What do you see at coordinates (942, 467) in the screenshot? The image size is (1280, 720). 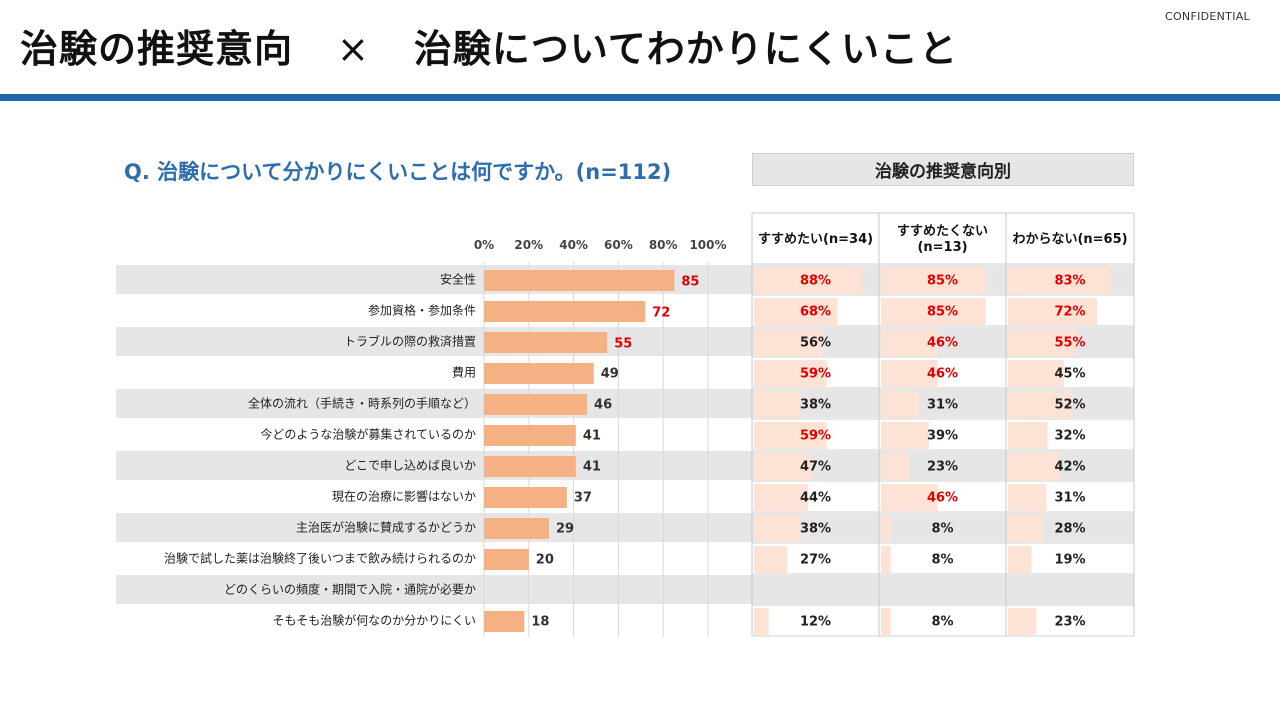 I see `cell-value: 23%` at bounding box center [942, 467].